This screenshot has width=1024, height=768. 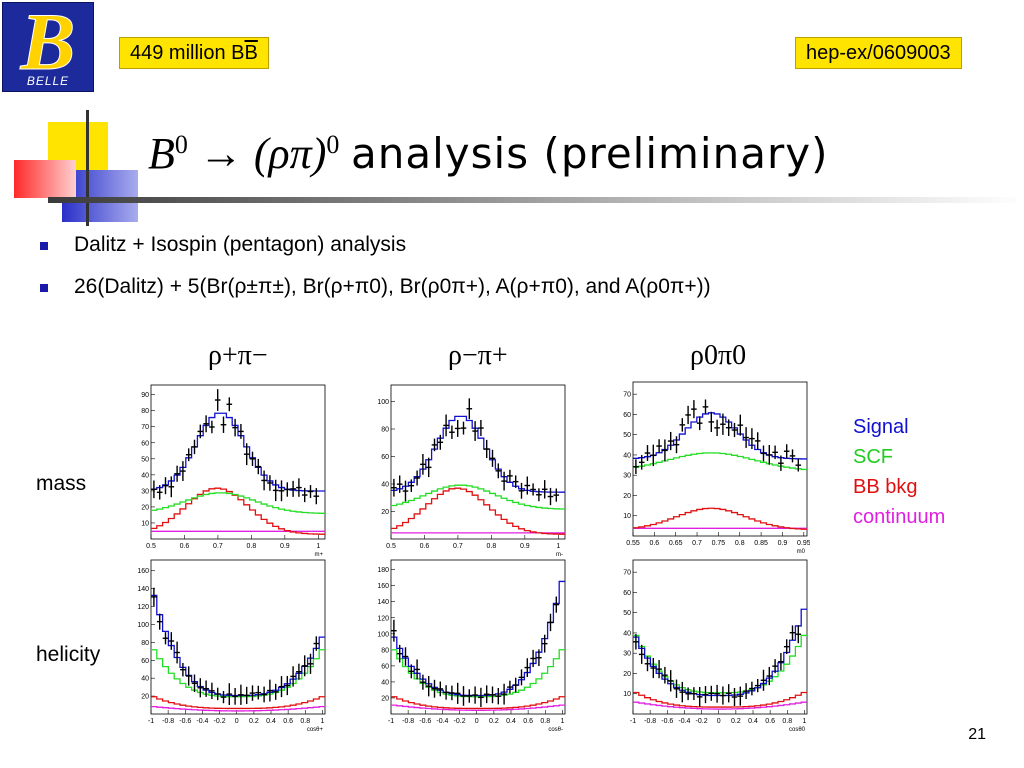 What do you see at coordinates (555, 730) in the screenshot?
I see `x-axis-label: cosθ-` at bounding box center [555, 730].